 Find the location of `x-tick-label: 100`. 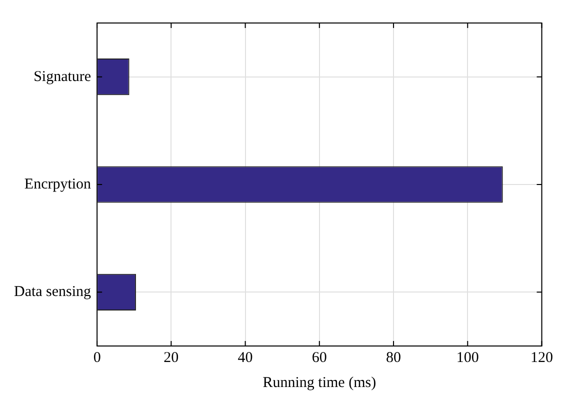

x-tick-label: 100 is located at coordinates (467, 358).